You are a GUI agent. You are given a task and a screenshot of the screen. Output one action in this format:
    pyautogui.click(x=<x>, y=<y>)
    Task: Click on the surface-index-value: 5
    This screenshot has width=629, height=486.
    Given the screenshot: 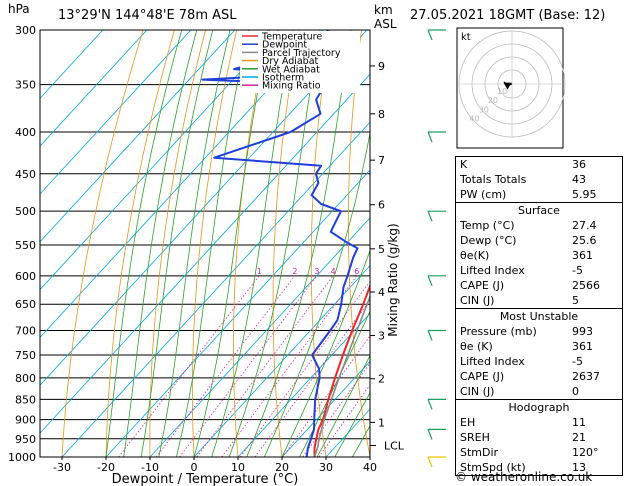 What is the action you would take?
    pyautogui.click(x=575, y=300)
    